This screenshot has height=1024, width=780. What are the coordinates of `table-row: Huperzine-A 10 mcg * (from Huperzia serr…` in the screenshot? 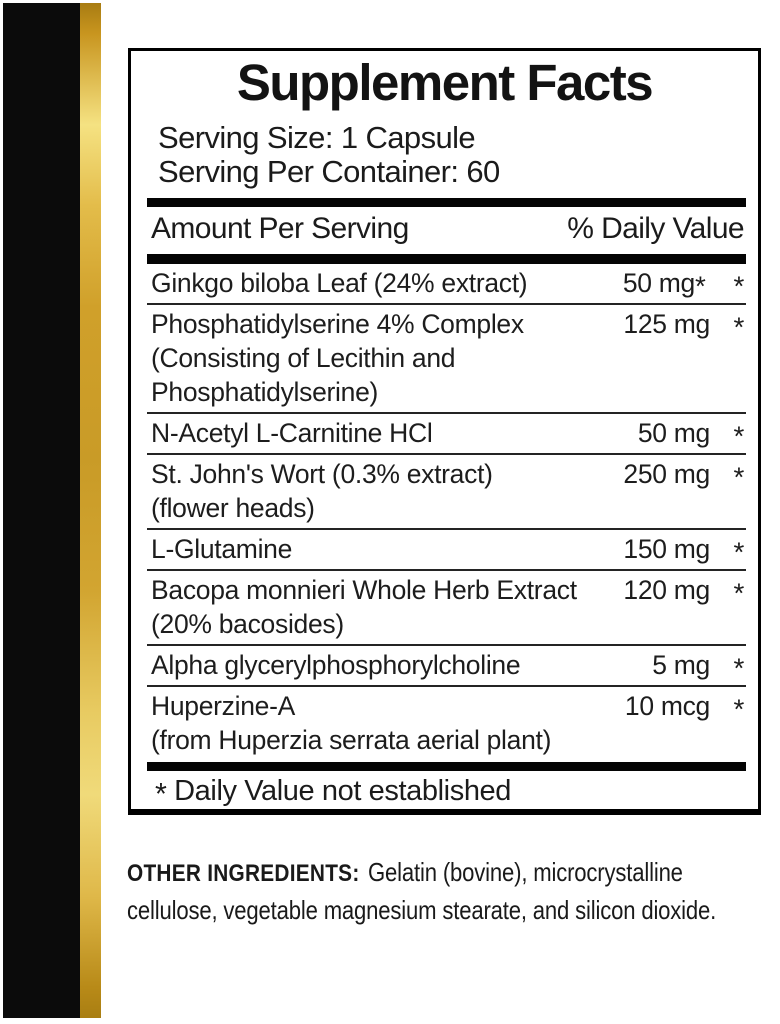 It's located at (446, 723).